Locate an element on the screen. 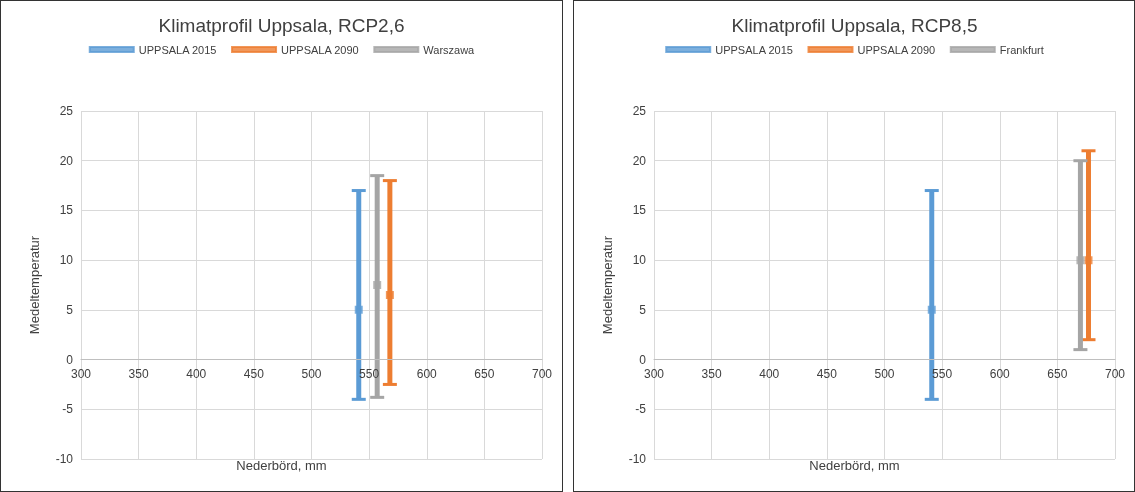  legend-label: Frankfurt is located at coordinates (1021, 49).